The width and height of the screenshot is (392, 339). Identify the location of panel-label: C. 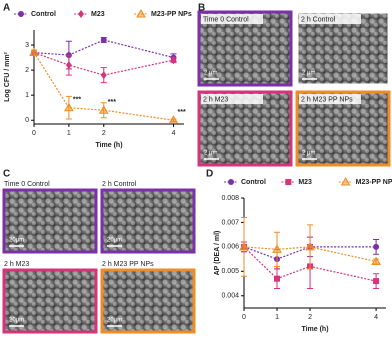
(6, 174).